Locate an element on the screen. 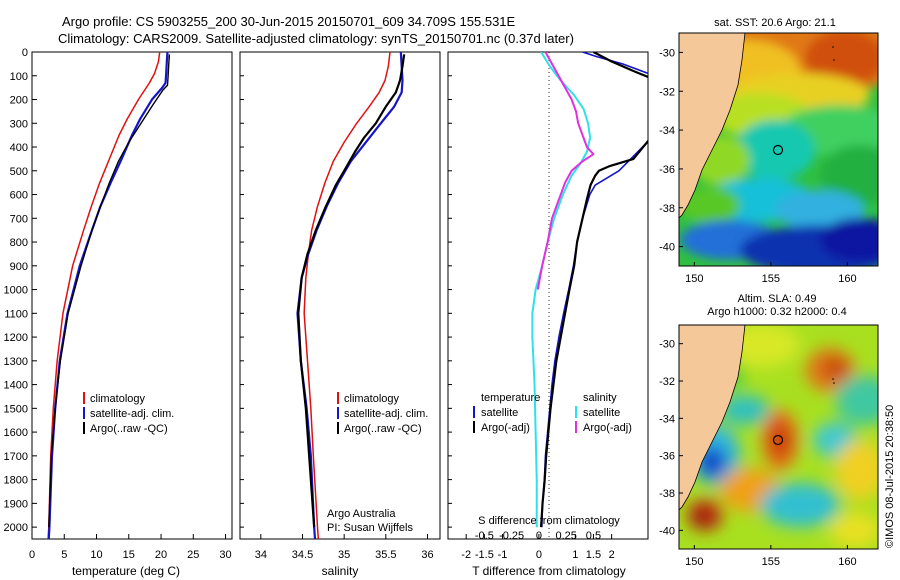  series-line-t-argo-adj- is located at coordinates (593, 290).